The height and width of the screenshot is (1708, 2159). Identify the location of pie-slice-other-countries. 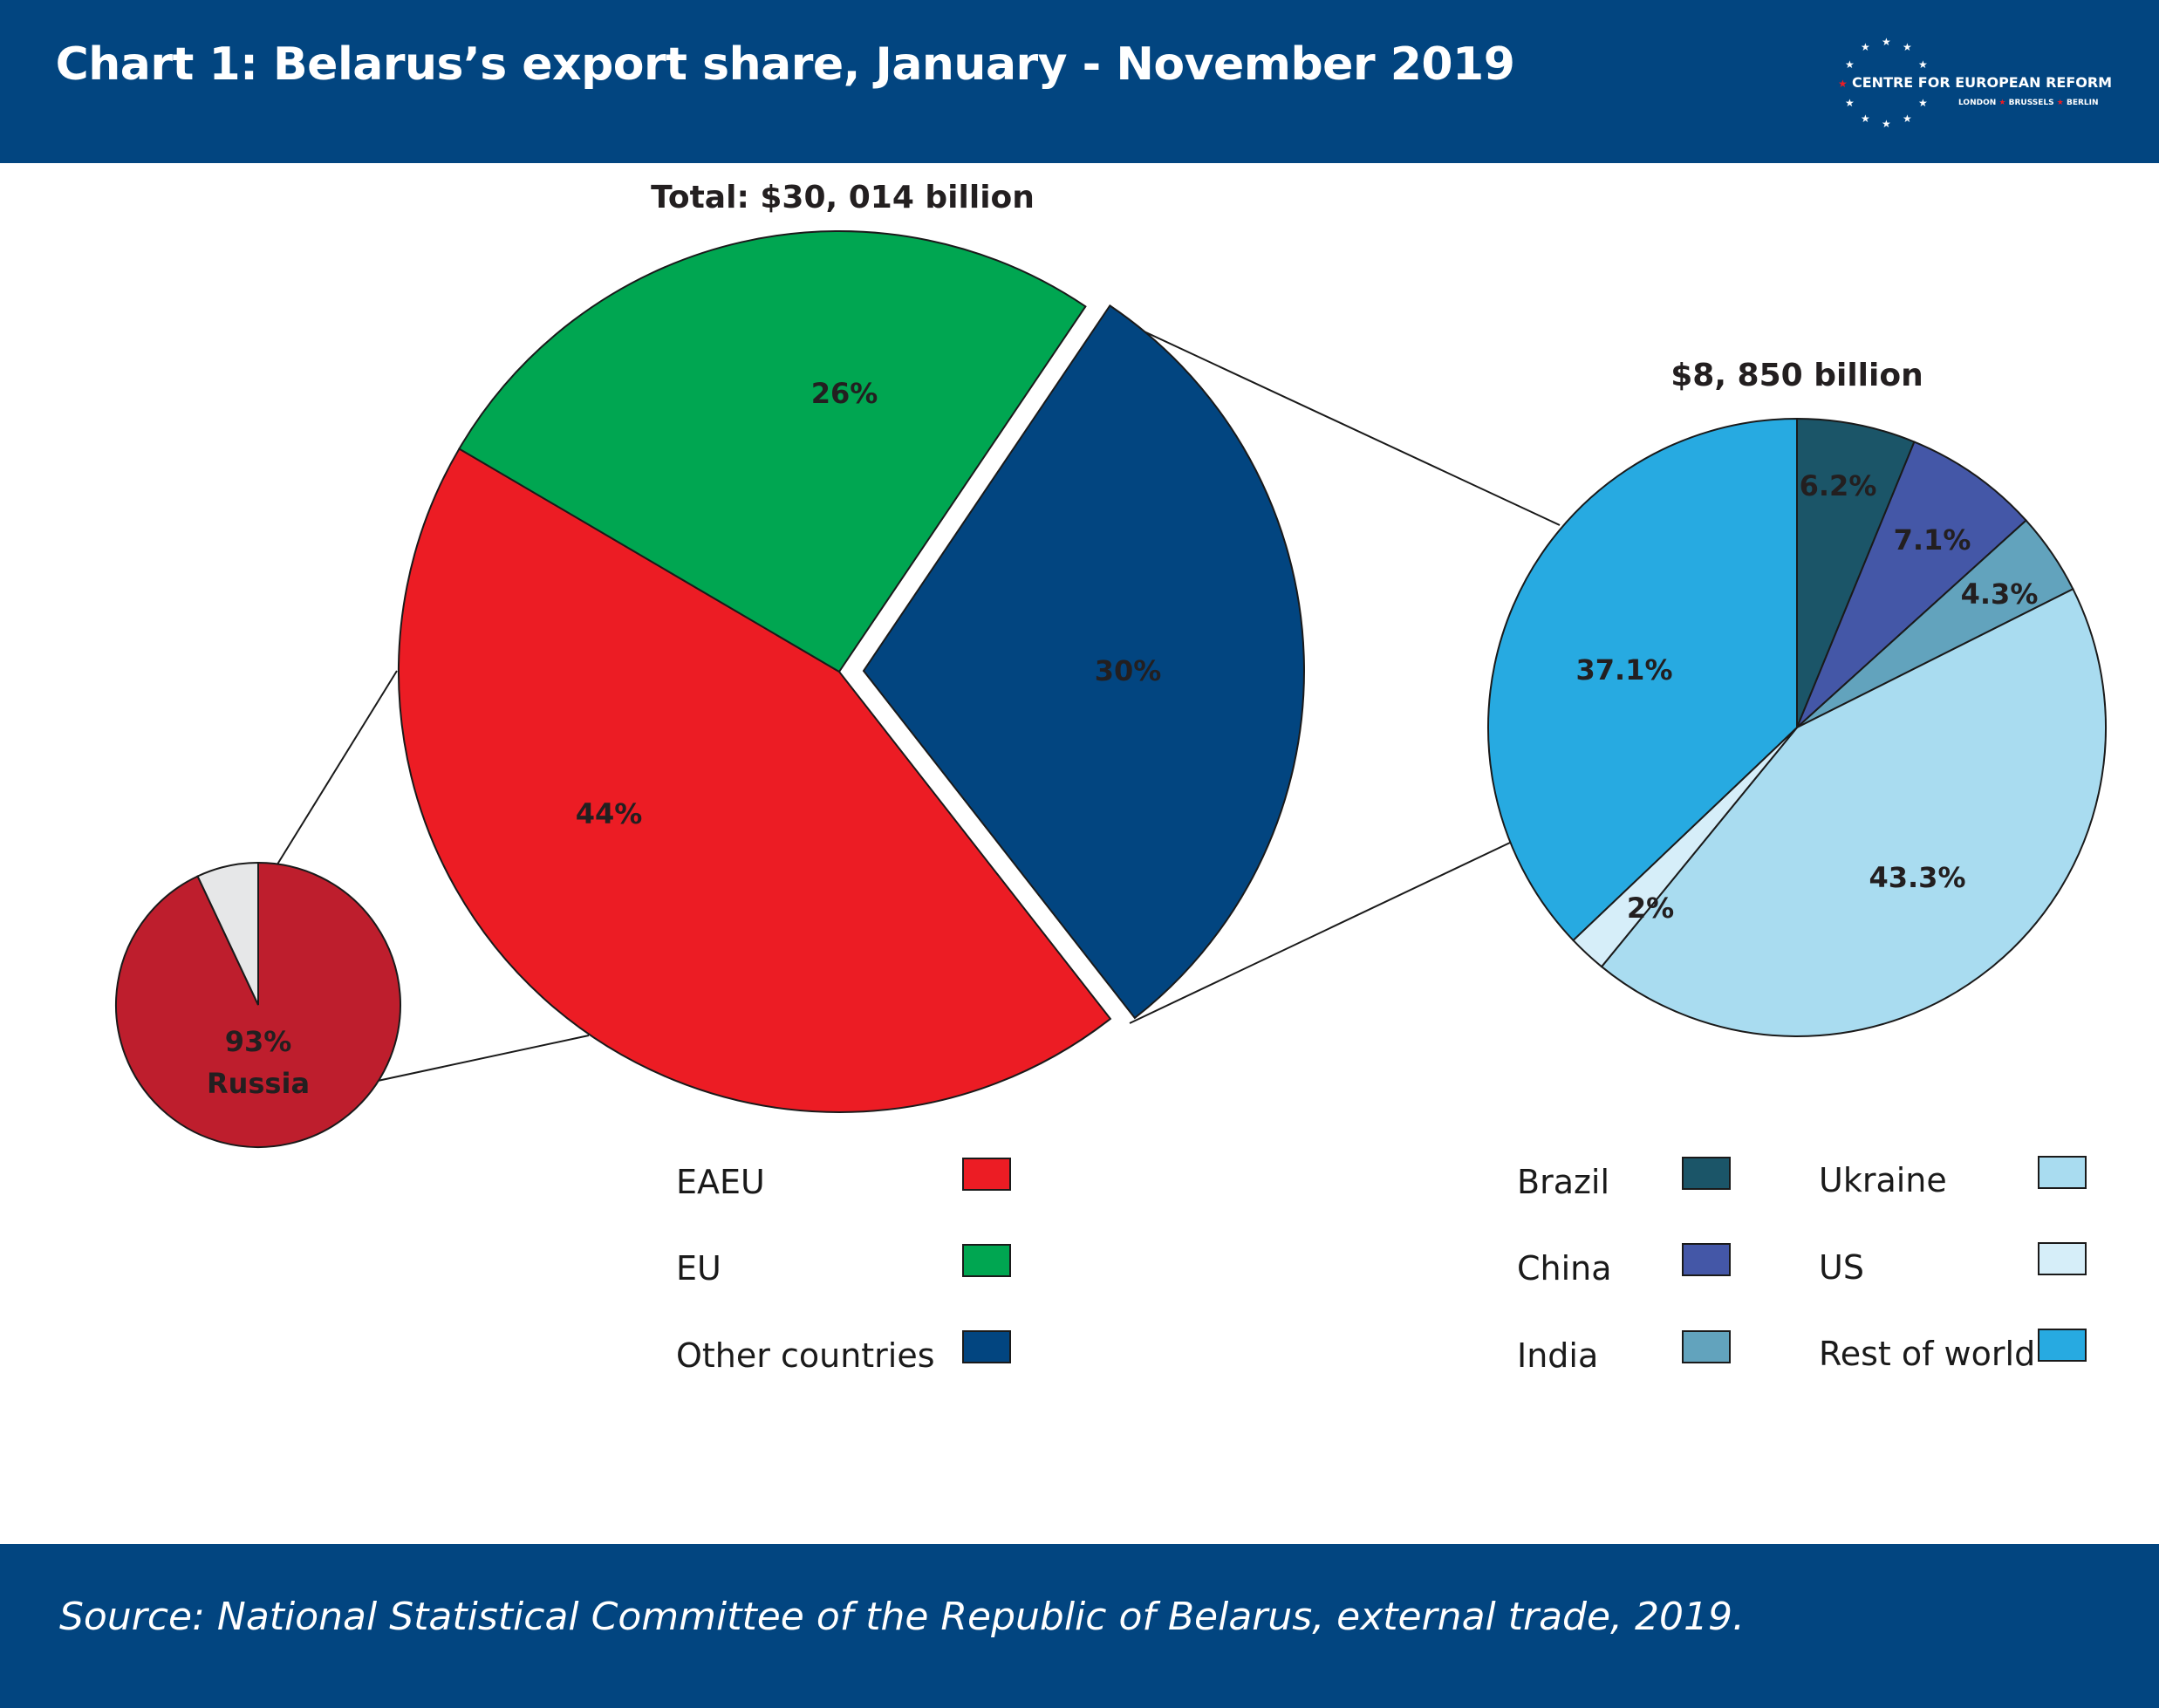
(1083, 662).